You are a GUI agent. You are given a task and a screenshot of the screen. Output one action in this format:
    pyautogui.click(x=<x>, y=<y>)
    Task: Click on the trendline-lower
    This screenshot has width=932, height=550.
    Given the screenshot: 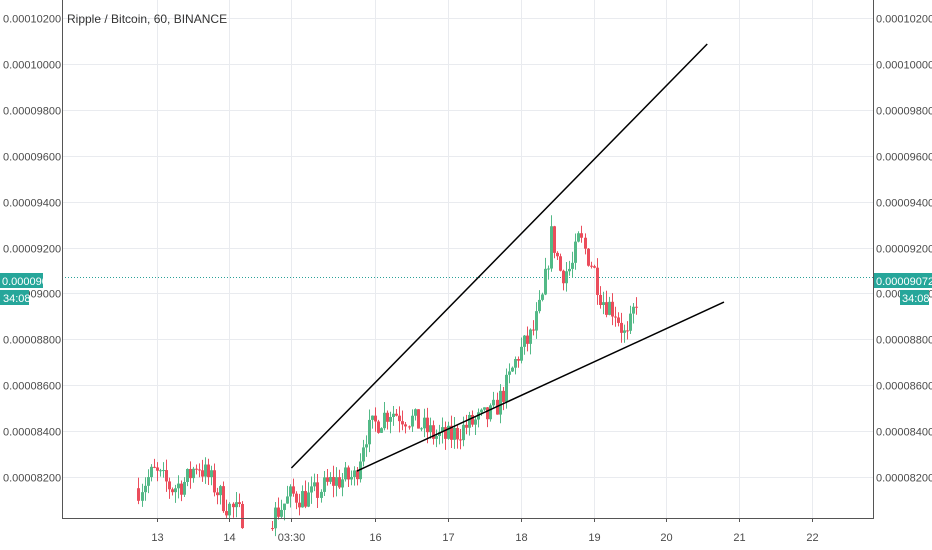 What is the action you would take?
    pyautogui.click(x=540, y=386)
    